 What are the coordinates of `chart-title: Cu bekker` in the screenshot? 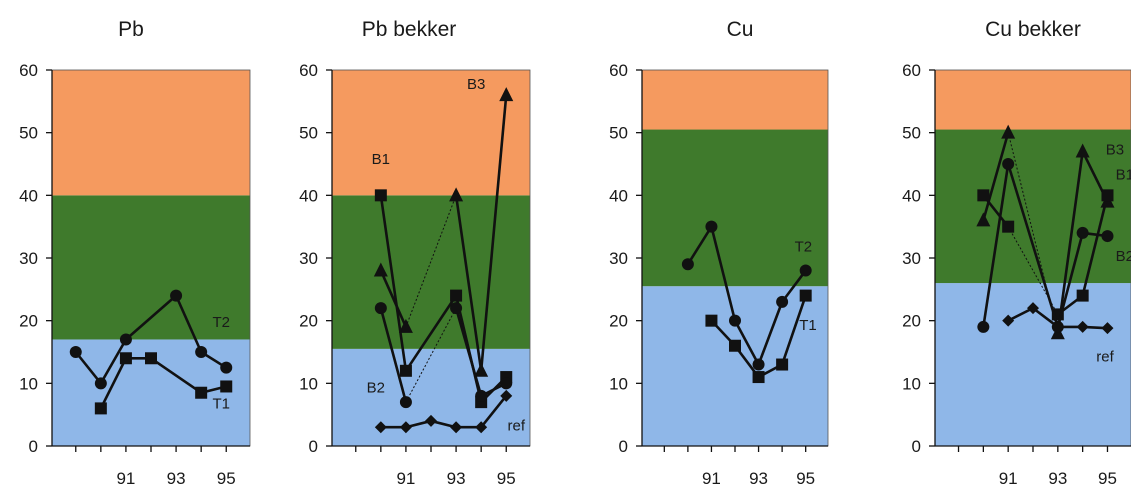 It's located at (1033, 29).